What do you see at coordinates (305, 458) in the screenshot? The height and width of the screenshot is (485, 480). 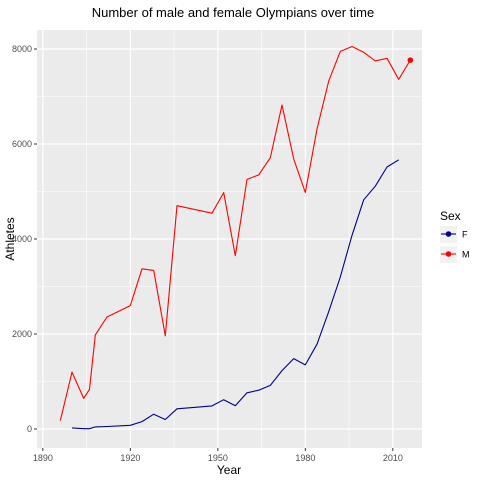 I see `x-tick-label: 1980` at bounding box center [305, 458].